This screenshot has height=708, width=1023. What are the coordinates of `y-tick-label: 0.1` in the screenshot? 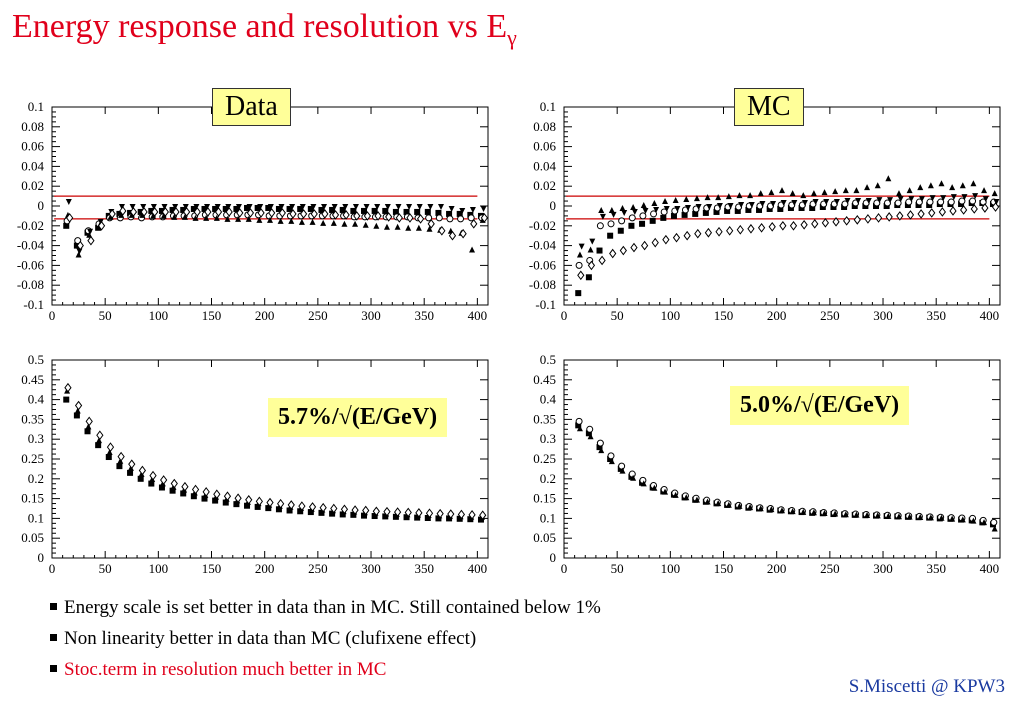 It's located at (36, 106).